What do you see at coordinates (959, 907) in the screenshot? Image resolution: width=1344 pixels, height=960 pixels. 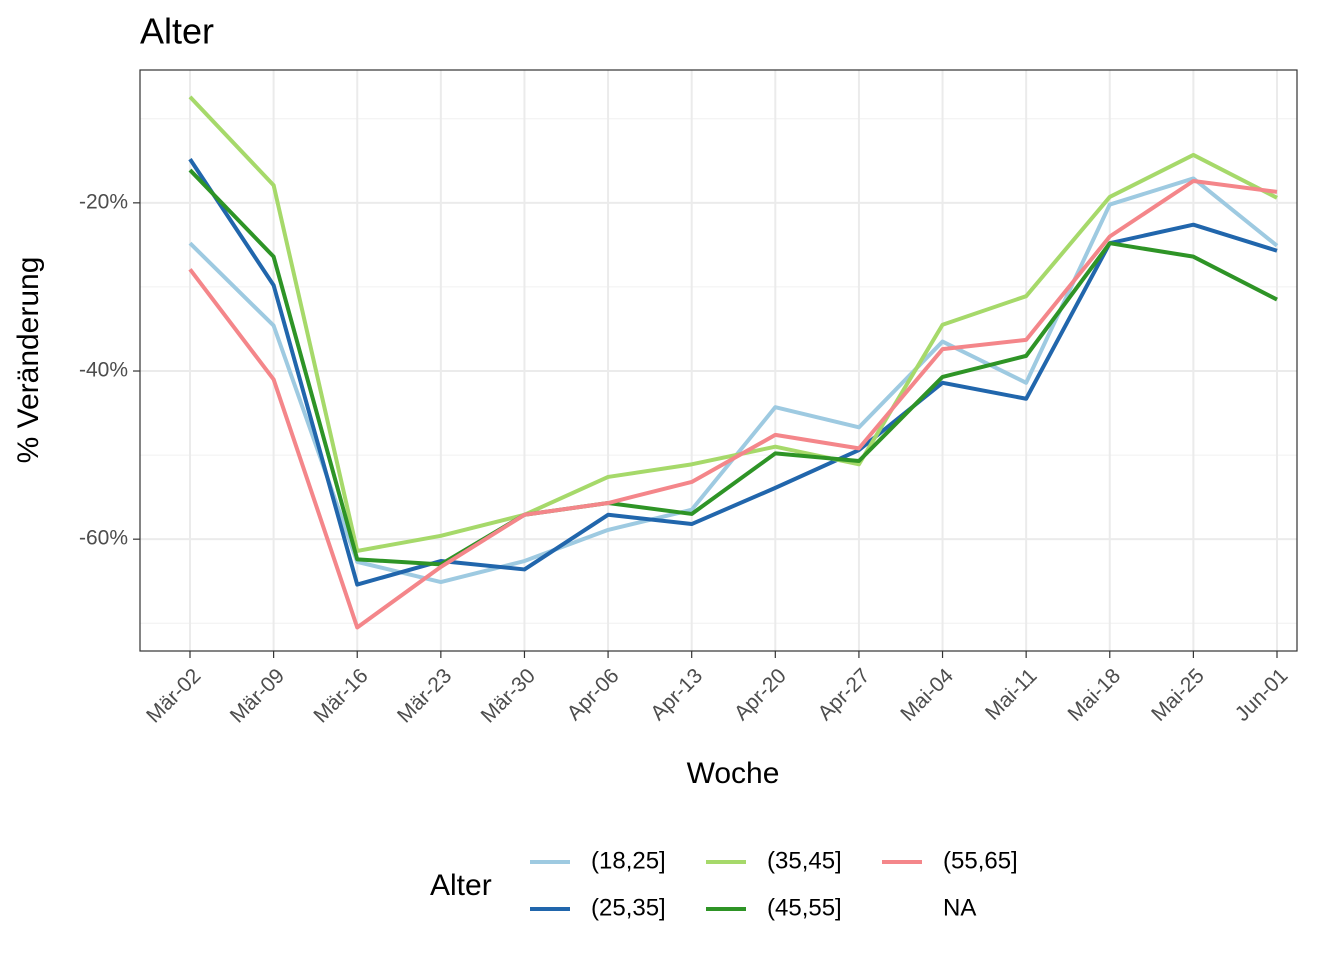 I see `legend-label: NA` at bounding box center [959, 907].